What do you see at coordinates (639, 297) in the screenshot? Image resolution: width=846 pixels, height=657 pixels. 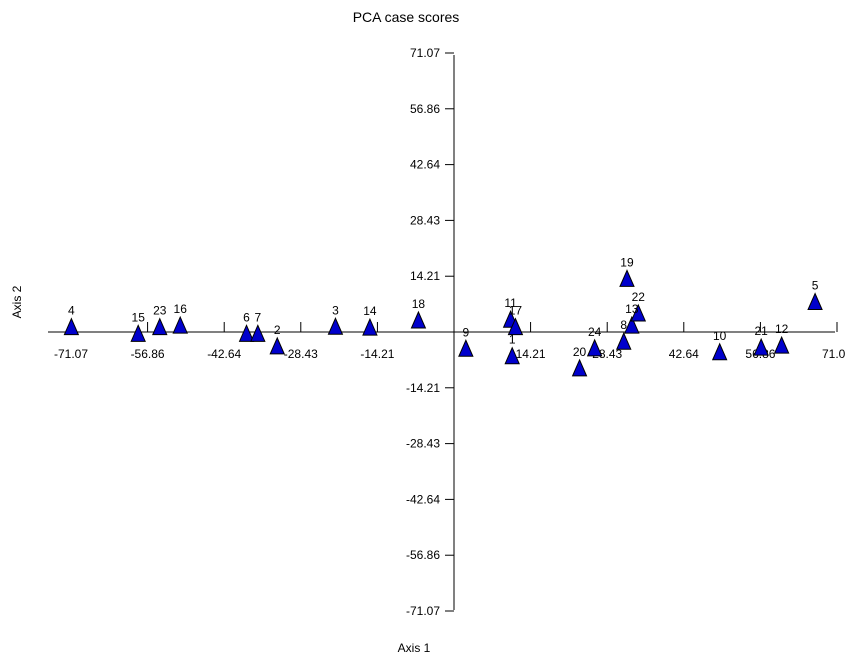 I see `data-point-label: 22` at bounding box center [639, 297].